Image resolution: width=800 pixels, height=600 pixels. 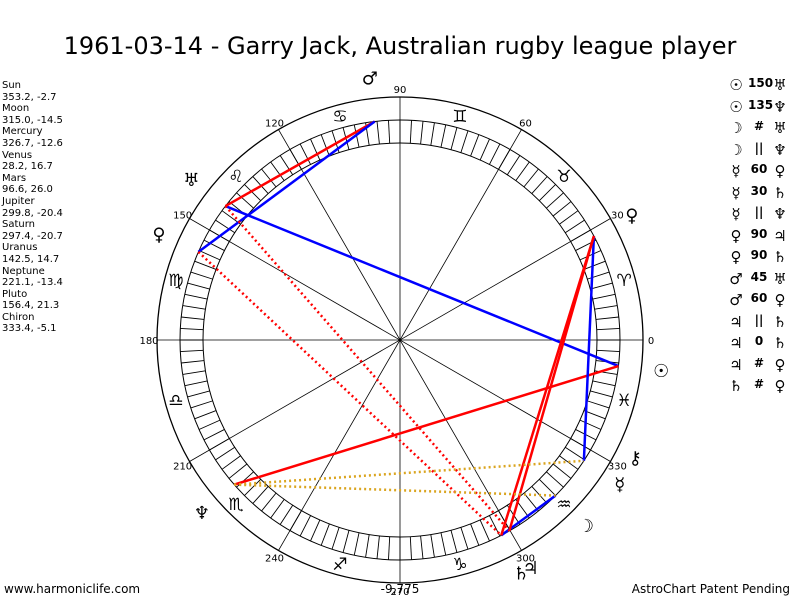 I want to click on planet-name: Uranus, so click(x=20, y=248).